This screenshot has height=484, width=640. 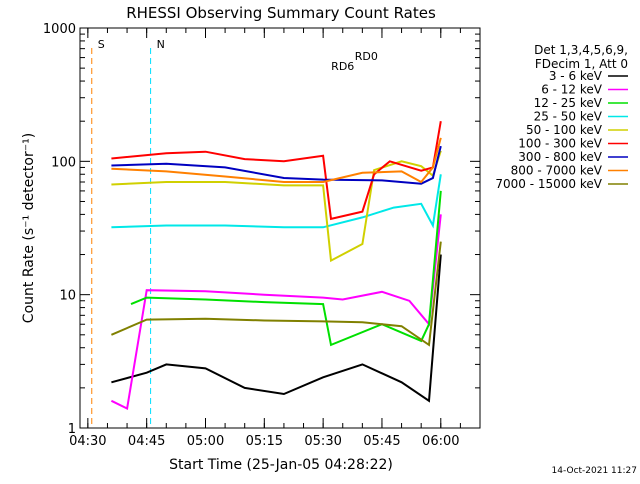 I want to click on y-tick-label: 1000, so click(x=59, y=29).